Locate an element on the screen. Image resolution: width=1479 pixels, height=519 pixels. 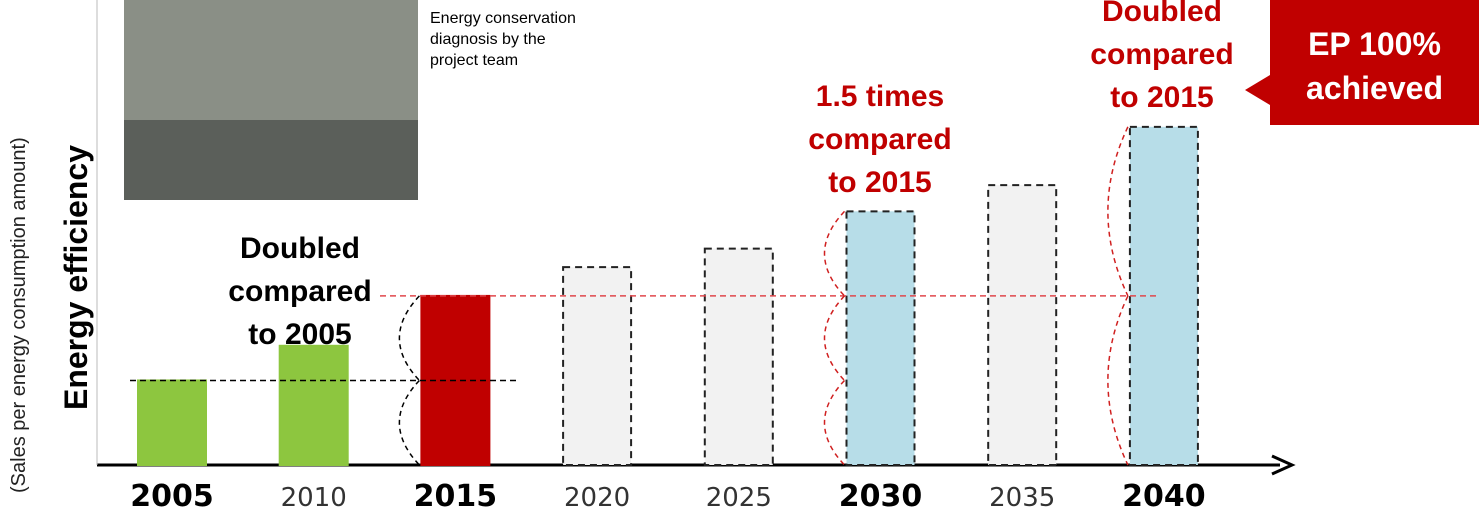
y-sublabel: (Sales per energy consumption amount) is located at coordinates (19, 315).